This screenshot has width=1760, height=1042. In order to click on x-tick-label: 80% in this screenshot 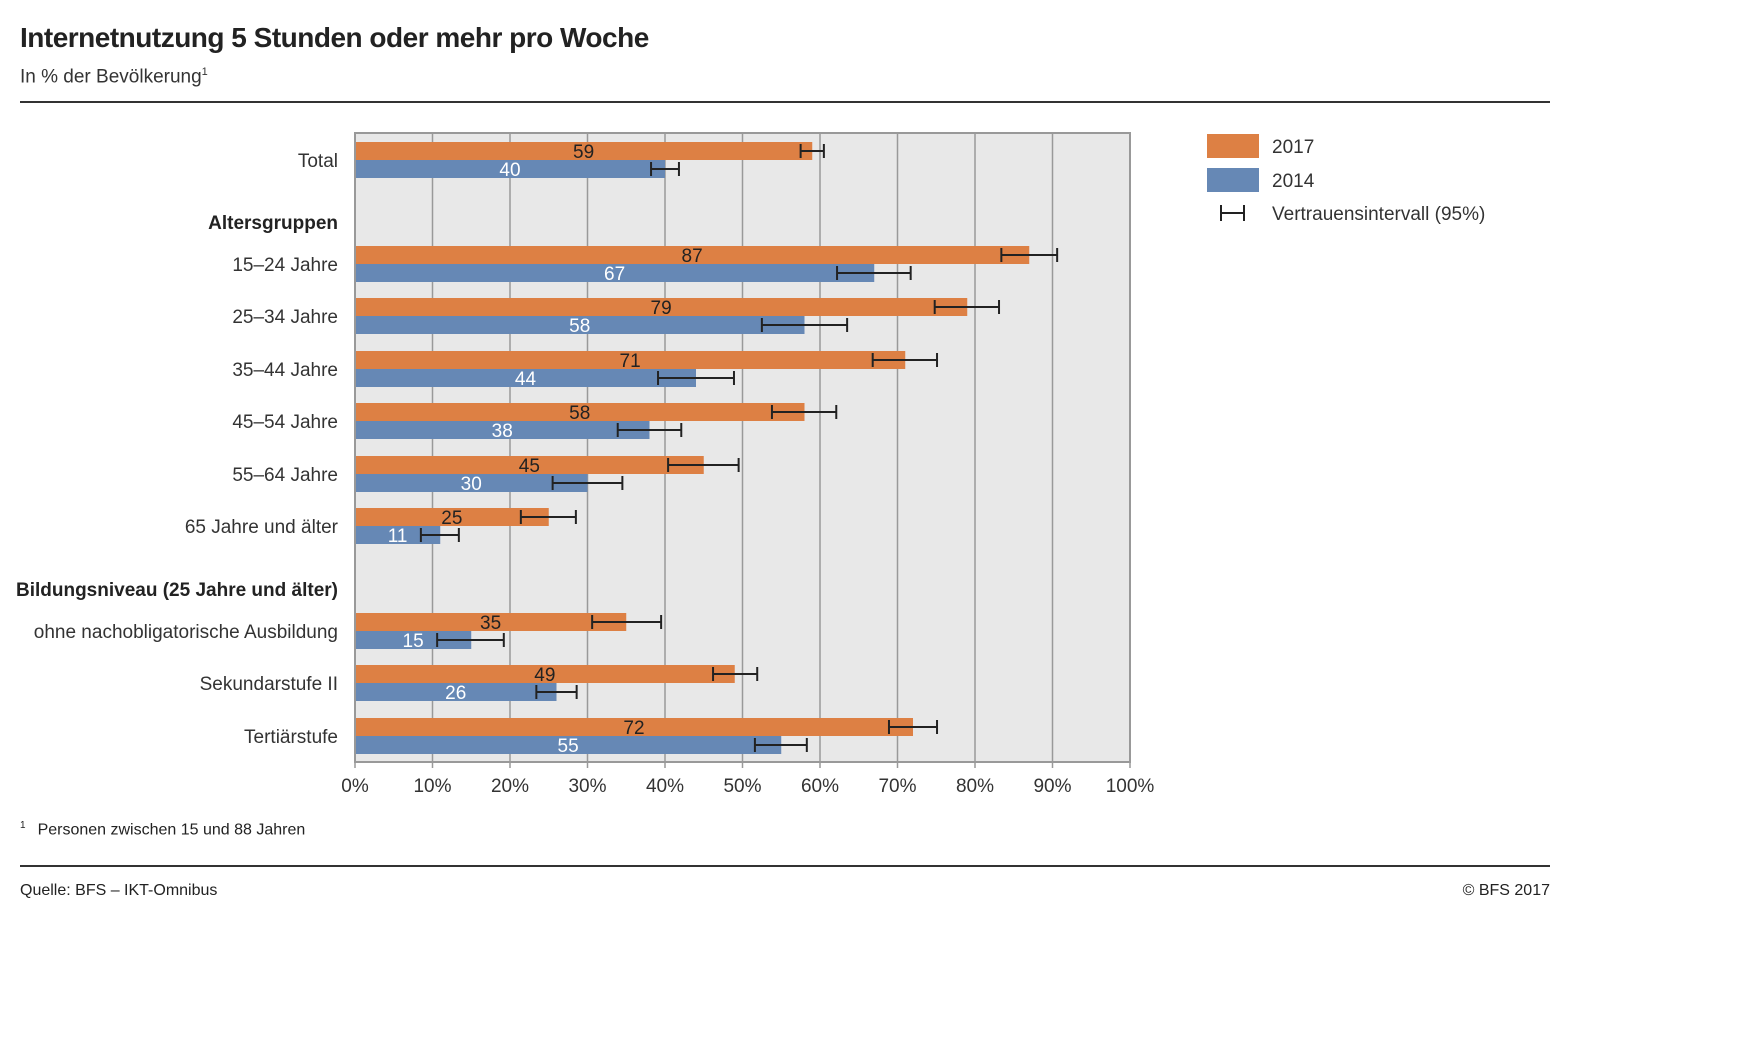, I will do `click(975, 786)`.